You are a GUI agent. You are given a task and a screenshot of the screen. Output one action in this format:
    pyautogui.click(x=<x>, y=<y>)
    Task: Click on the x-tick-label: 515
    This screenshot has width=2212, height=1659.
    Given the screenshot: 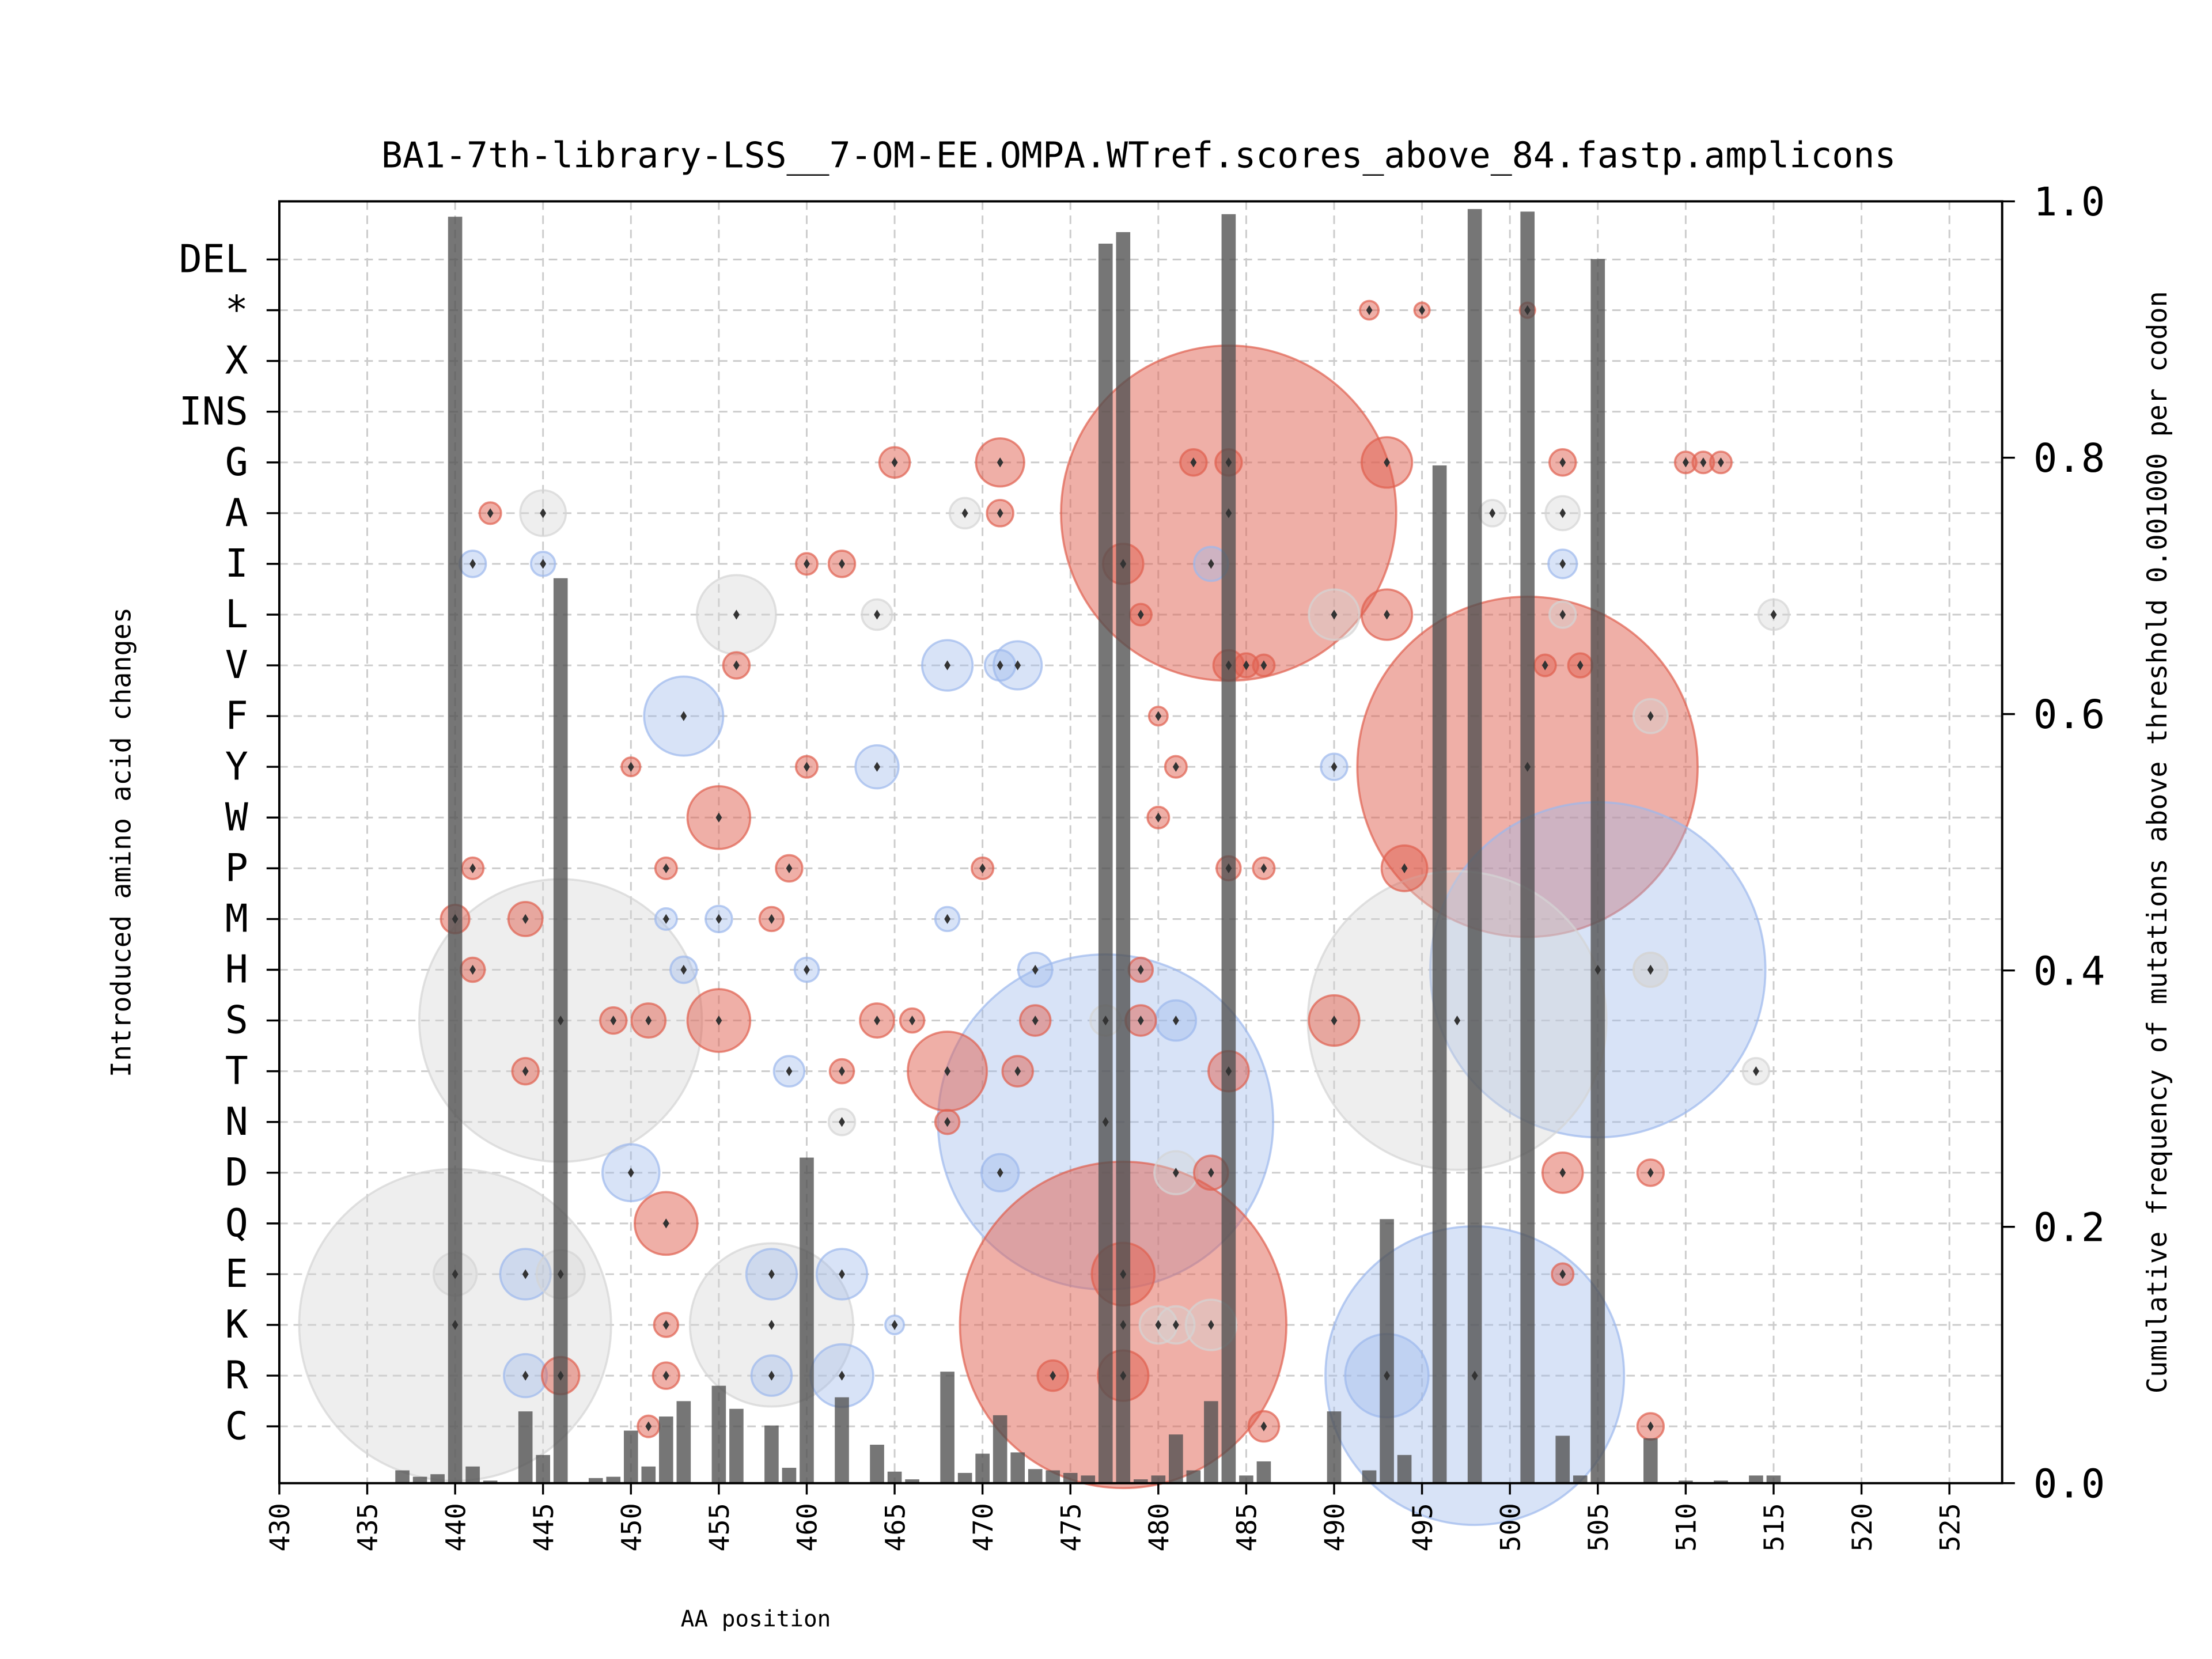 What is the action you would take?
    pyautogui.click(x=1774, y=1527)
    